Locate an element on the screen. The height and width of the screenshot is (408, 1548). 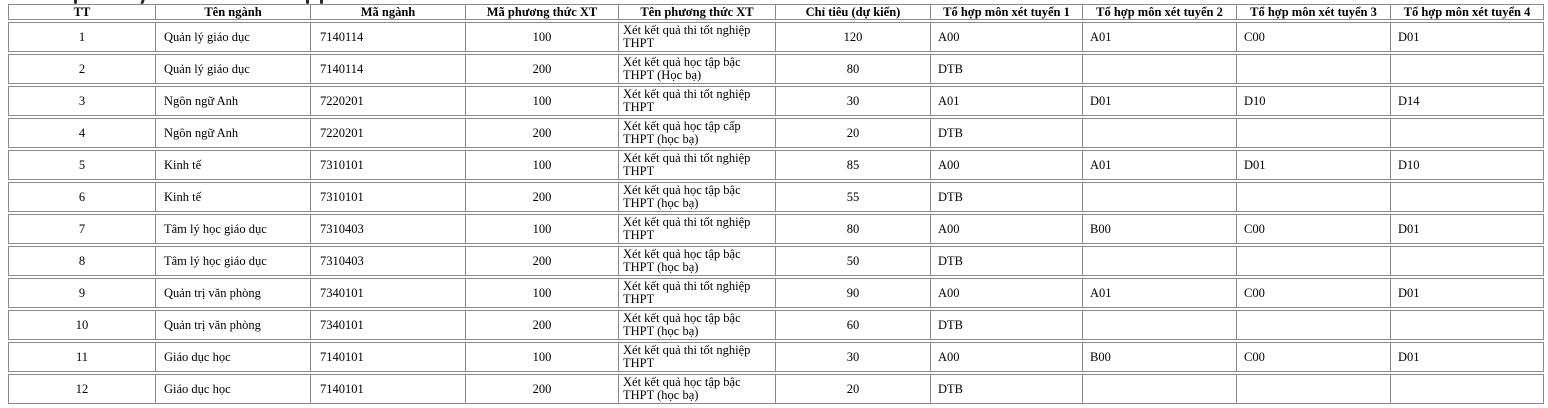
column-header-to_hop_1: Tổ hợp môn xét tuyển 1 is located at coordinates (1006, 12).